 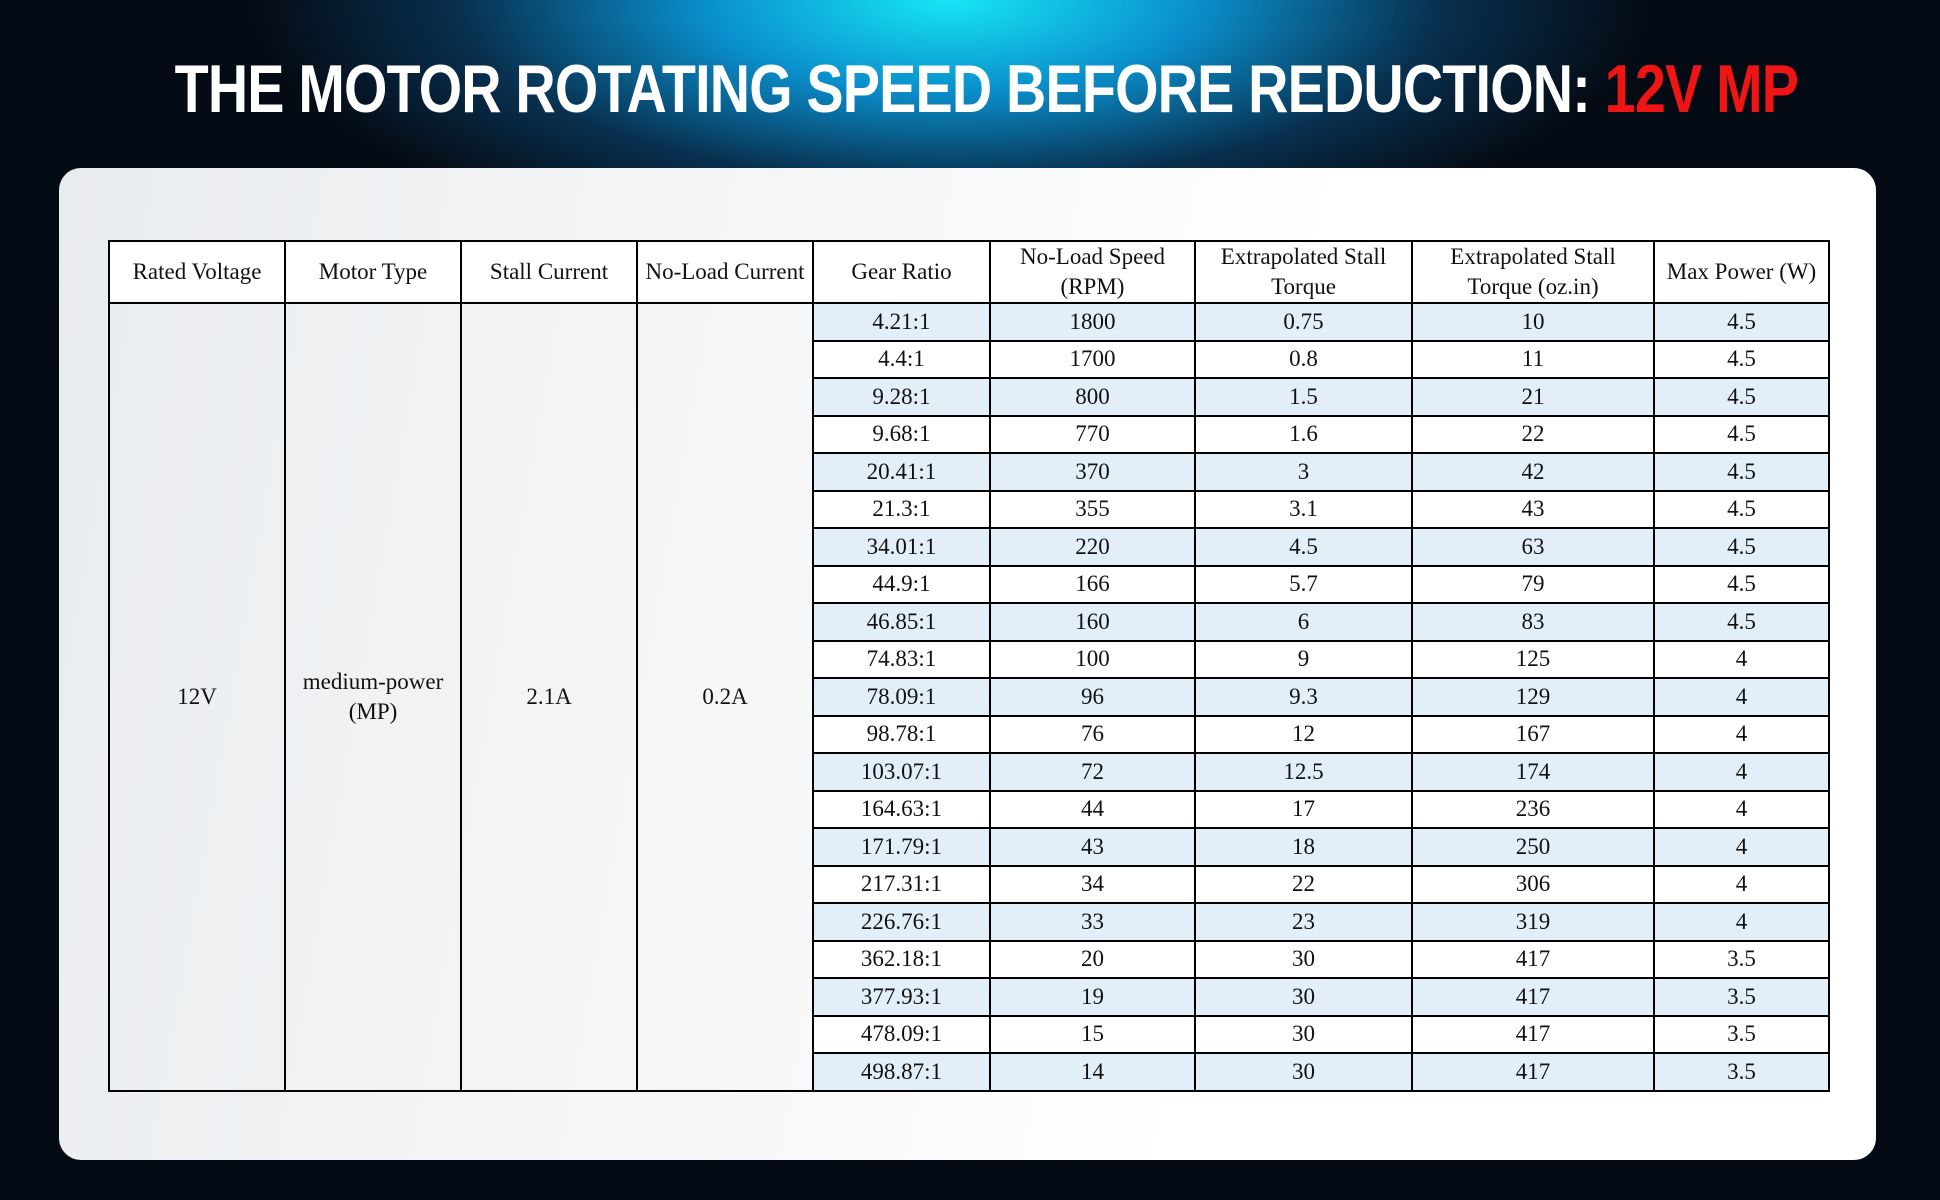 What do you see at coordinates (901, 1072) in the screenshot?
I see `cell: 498.87:1` at bounding box center [901, 1072].